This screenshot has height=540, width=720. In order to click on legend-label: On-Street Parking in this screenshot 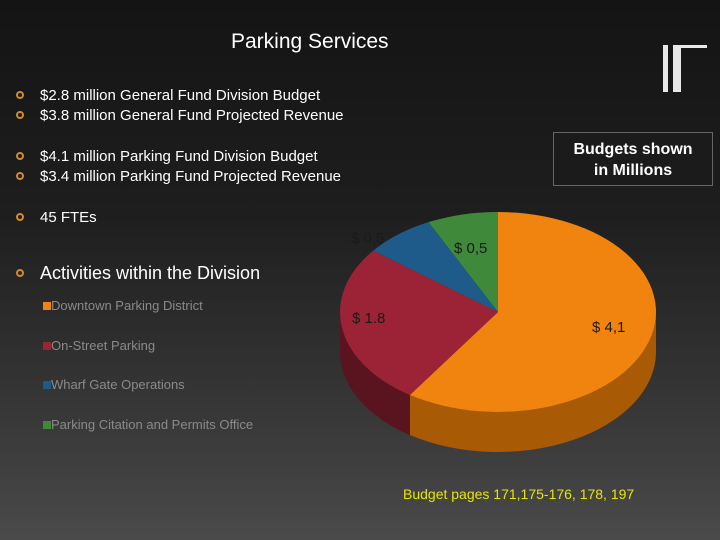, I will do `click(103, 345)`.